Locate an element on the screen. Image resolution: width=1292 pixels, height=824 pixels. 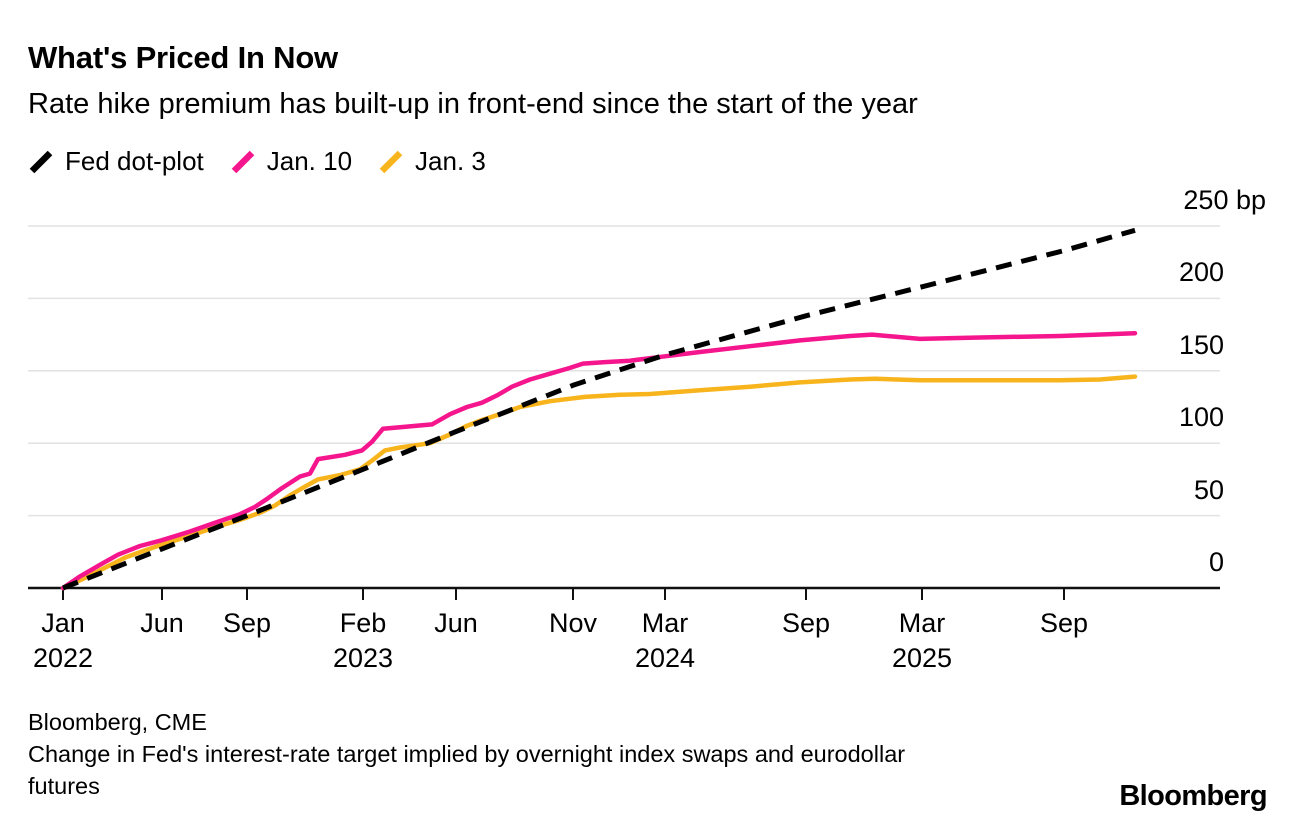
jan-3-swatch-icon is located at coordinates (391, 161).